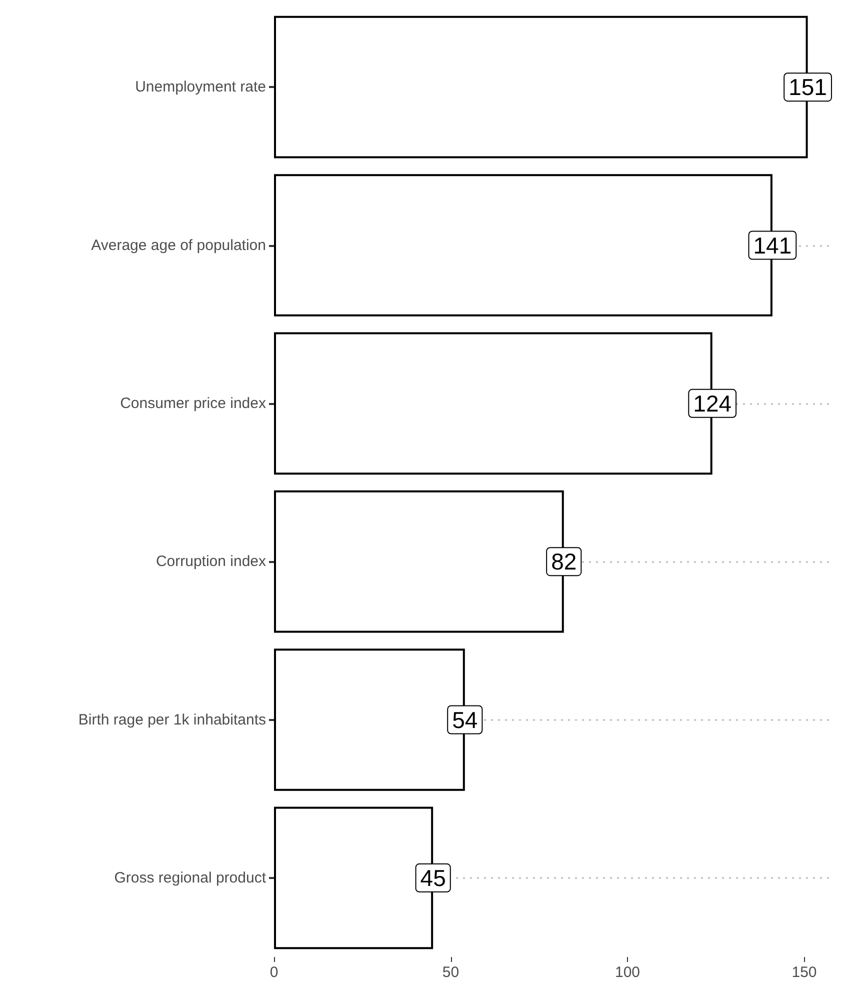  What do you see at coordinates (712, 403) in the screenshot?
I see `data-label: 124` at bounding box center [712, 403].